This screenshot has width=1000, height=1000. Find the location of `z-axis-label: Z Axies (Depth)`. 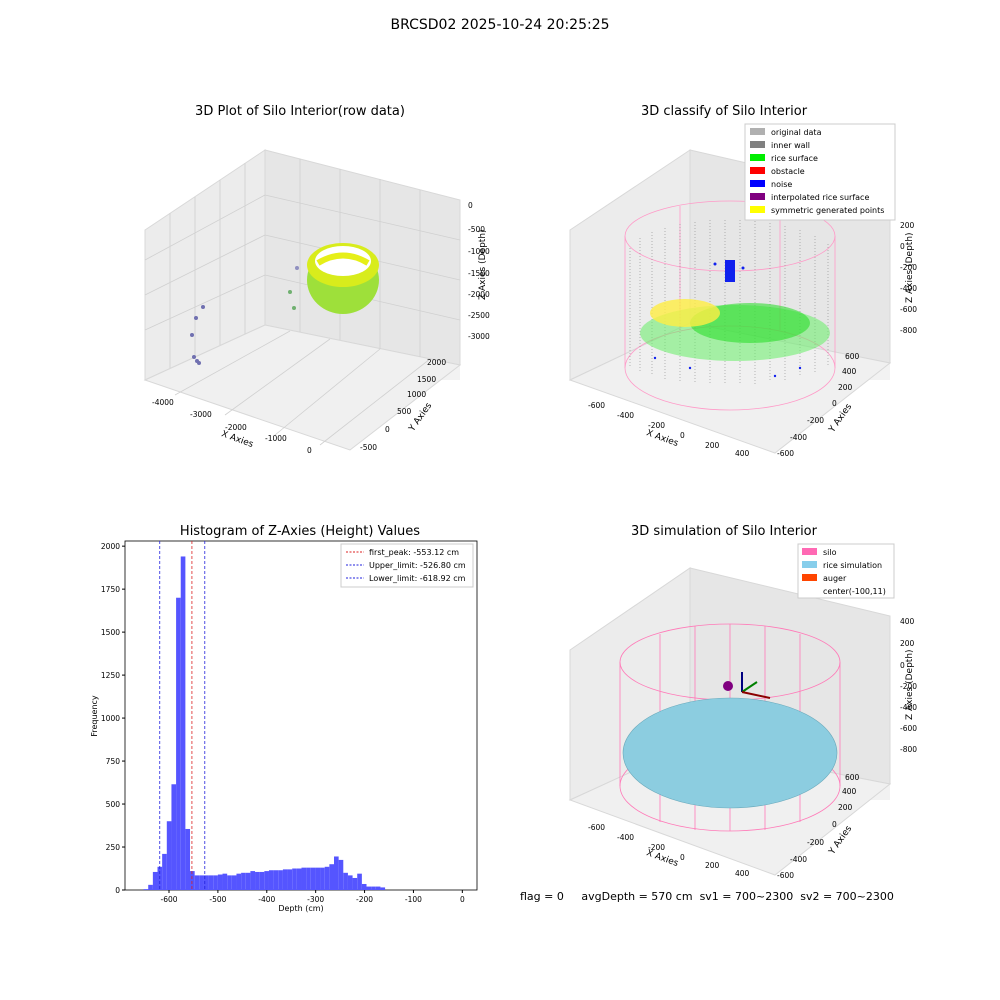

z-axis-label: Z Axies (Depth) is located at coordinates (910, 267).